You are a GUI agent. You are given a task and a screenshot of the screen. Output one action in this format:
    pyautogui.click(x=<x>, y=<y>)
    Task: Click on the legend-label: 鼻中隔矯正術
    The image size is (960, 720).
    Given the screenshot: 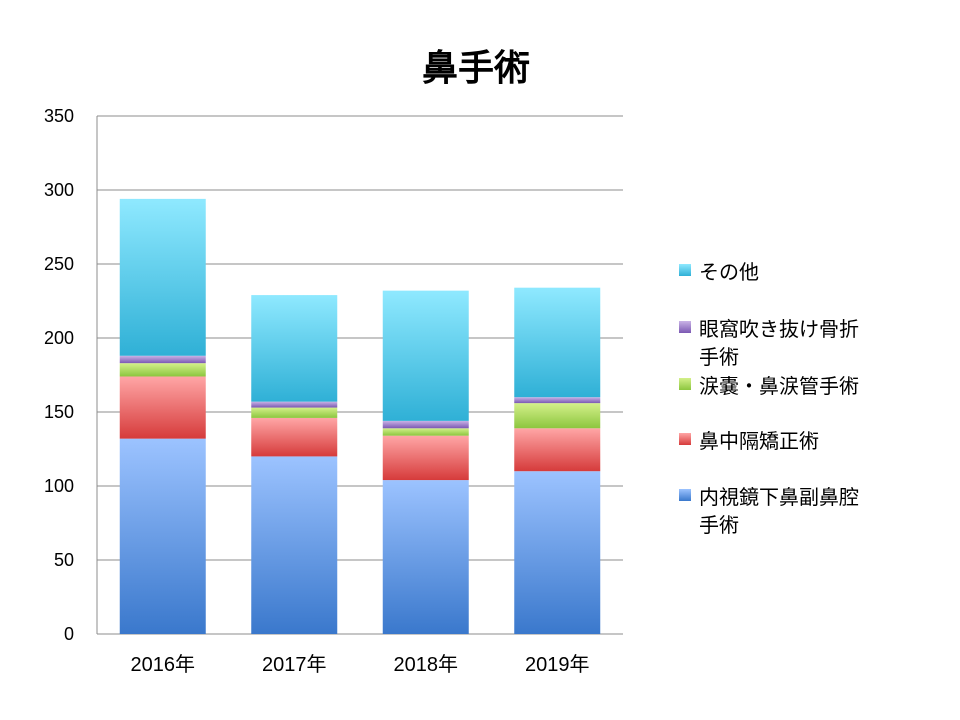 What is the action you would take?
    pyautogui.click(x=759, y=441)
    